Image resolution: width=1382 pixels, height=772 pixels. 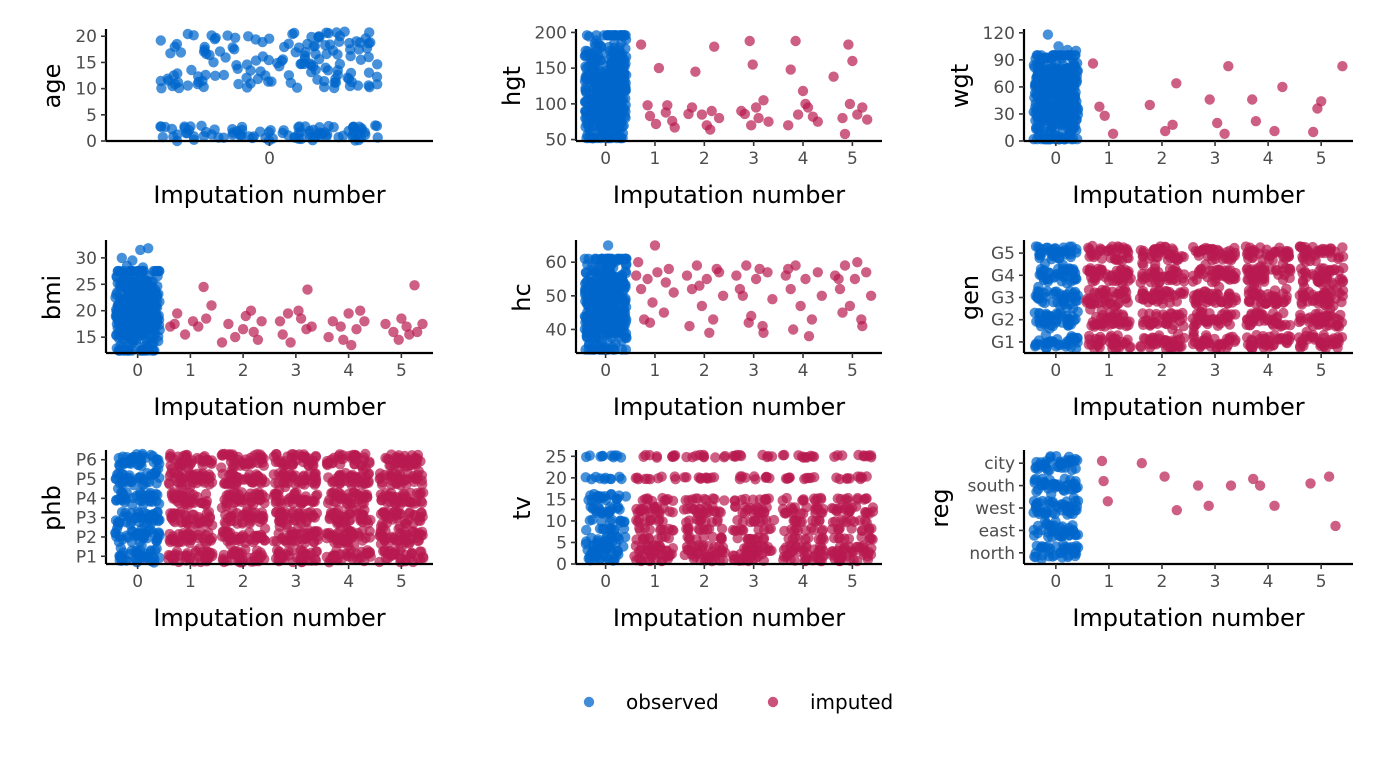 I want to click on y-tick-label: P4, so click(x=86, y=499).